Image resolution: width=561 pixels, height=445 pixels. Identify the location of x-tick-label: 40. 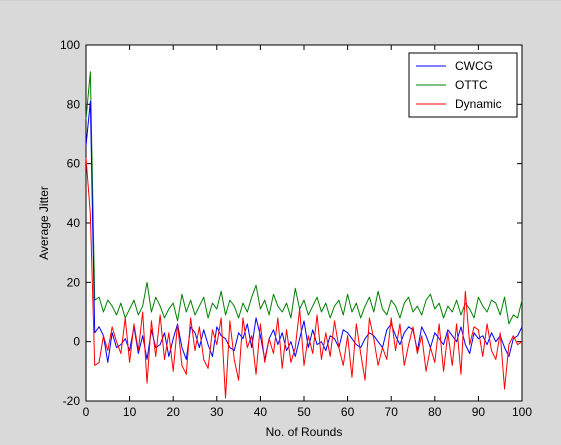
(261, 412).